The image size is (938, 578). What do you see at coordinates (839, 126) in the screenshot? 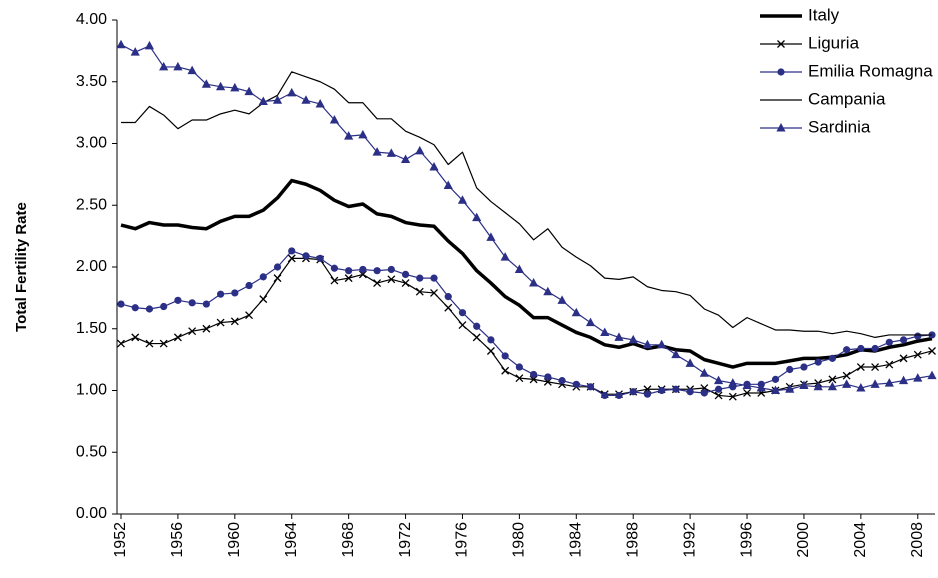
I see `legend-label: Sardinia` at bounding box center [839, 126].